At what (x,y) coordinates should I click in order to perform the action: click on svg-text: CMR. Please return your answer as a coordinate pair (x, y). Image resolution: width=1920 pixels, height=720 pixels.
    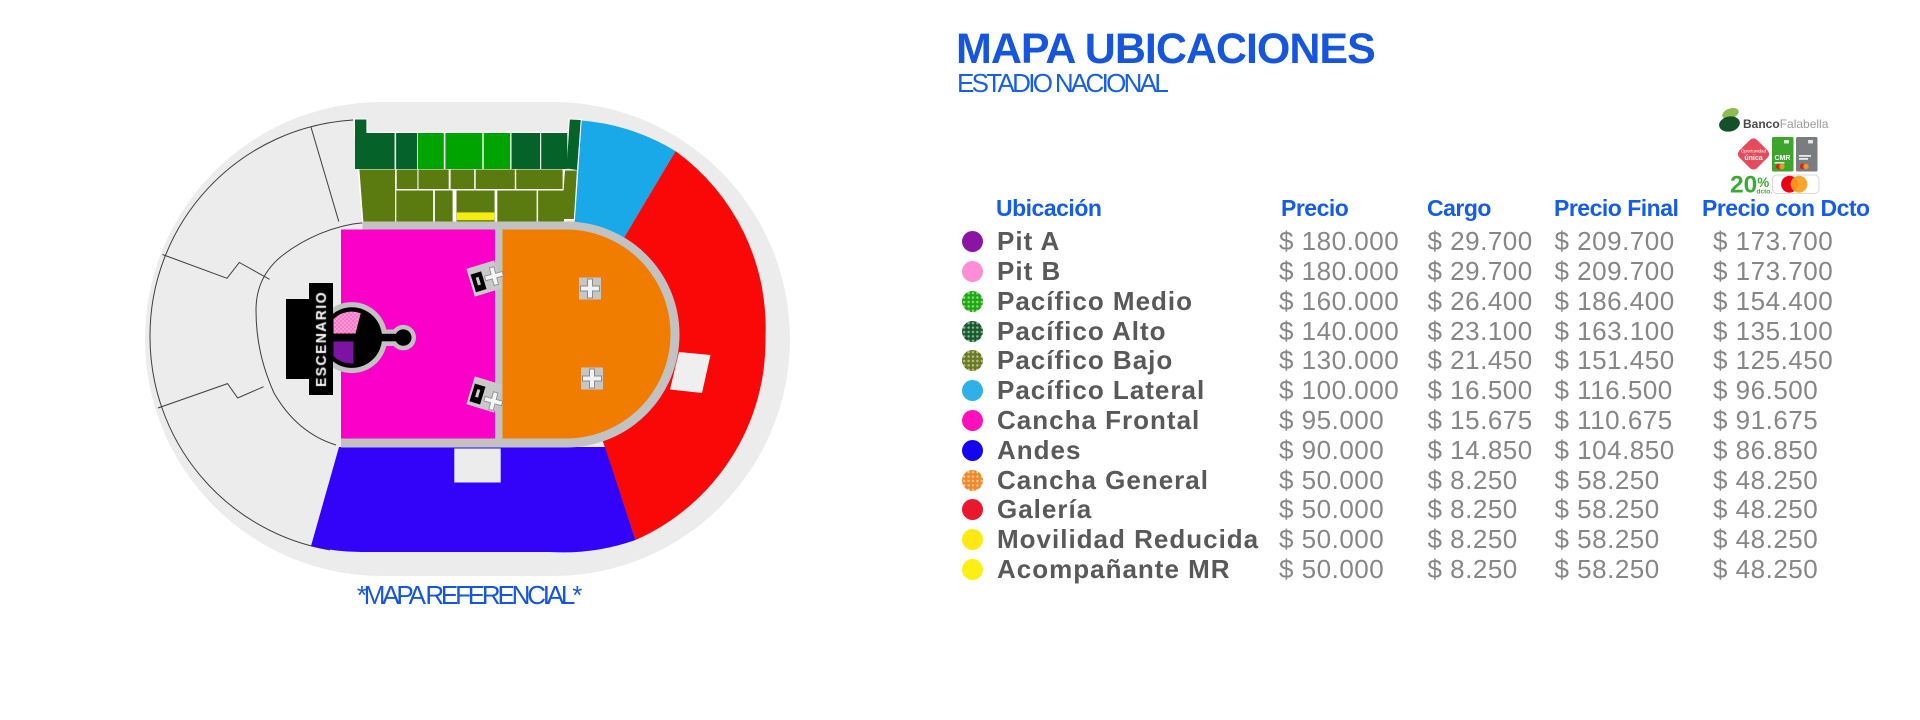
    Looking at the image, I should click on (1783, 158).